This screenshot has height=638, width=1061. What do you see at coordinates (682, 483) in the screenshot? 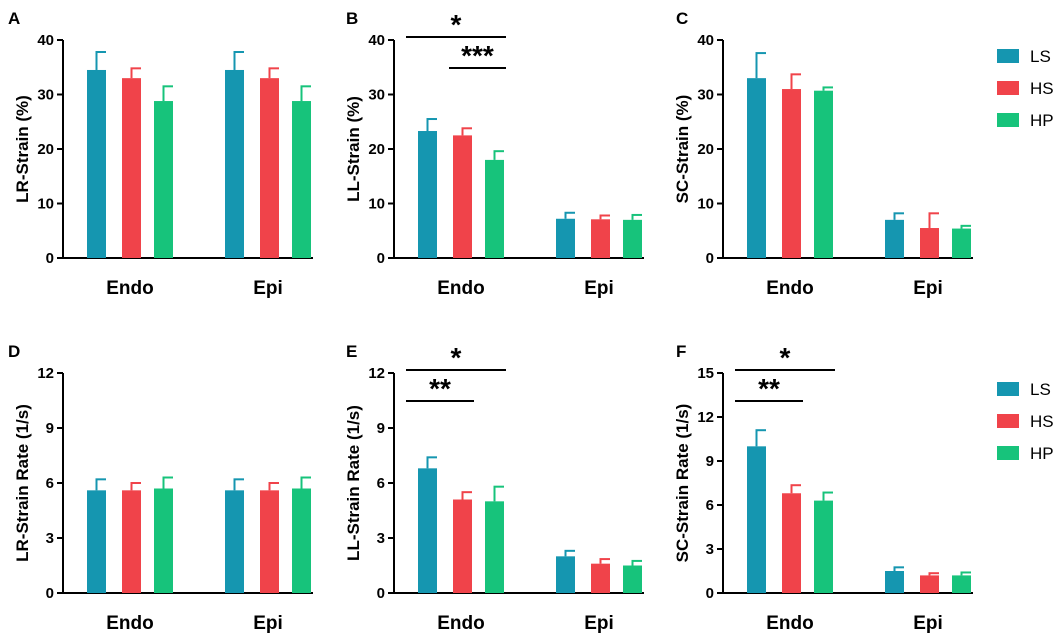
I see `y-axis-label: SC-Strain Rate (1/s)` at bounding box center [682, 483].